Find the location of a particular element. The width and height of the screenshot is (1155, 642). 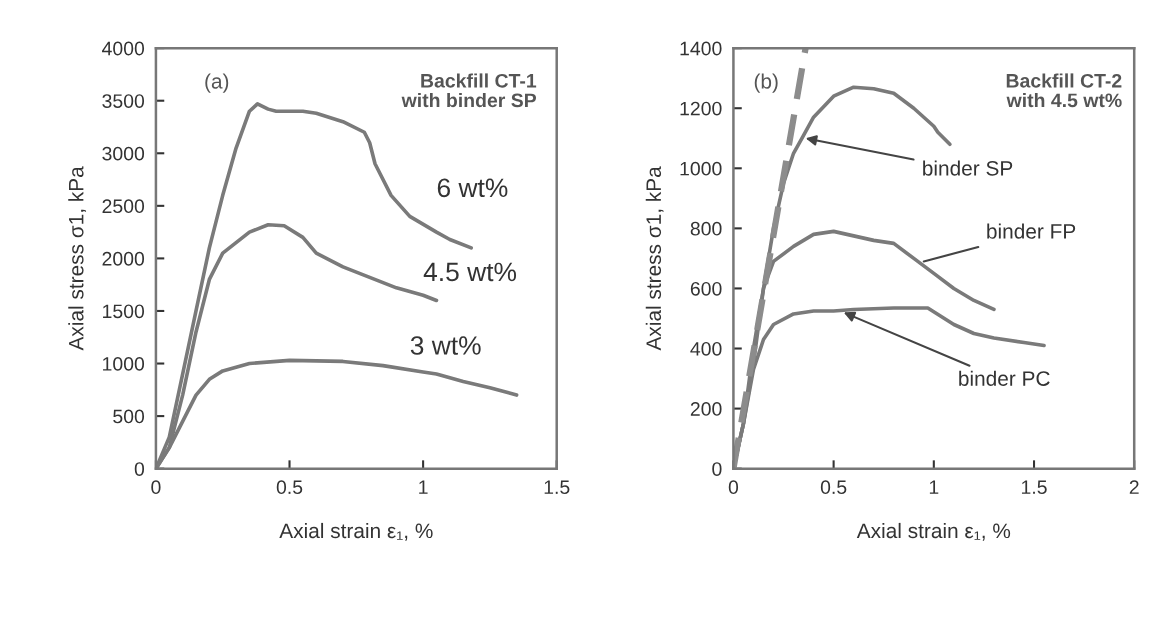

series-label: 4.5 wt% is located at coordinates (470, 272).